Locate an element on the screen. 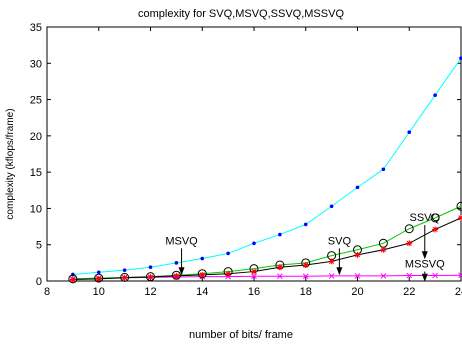 Image resolution: width=462 pixels, height=348 pixels. x-tick-label: 10 is located at coordinates (99, 292).